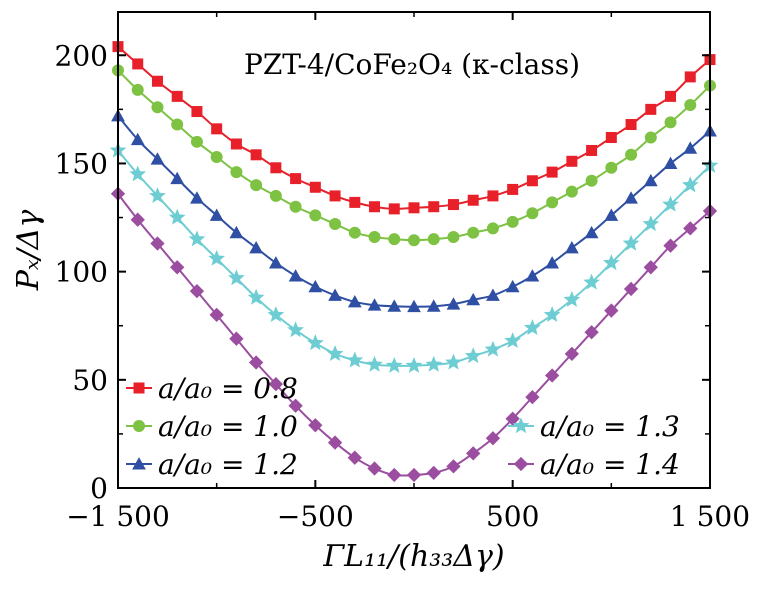 The width and height of the screenshot is (762, 596). Describe the element at coordinates (315, 516) in the screenshot. I see `x-tick-label: −500` at that location.